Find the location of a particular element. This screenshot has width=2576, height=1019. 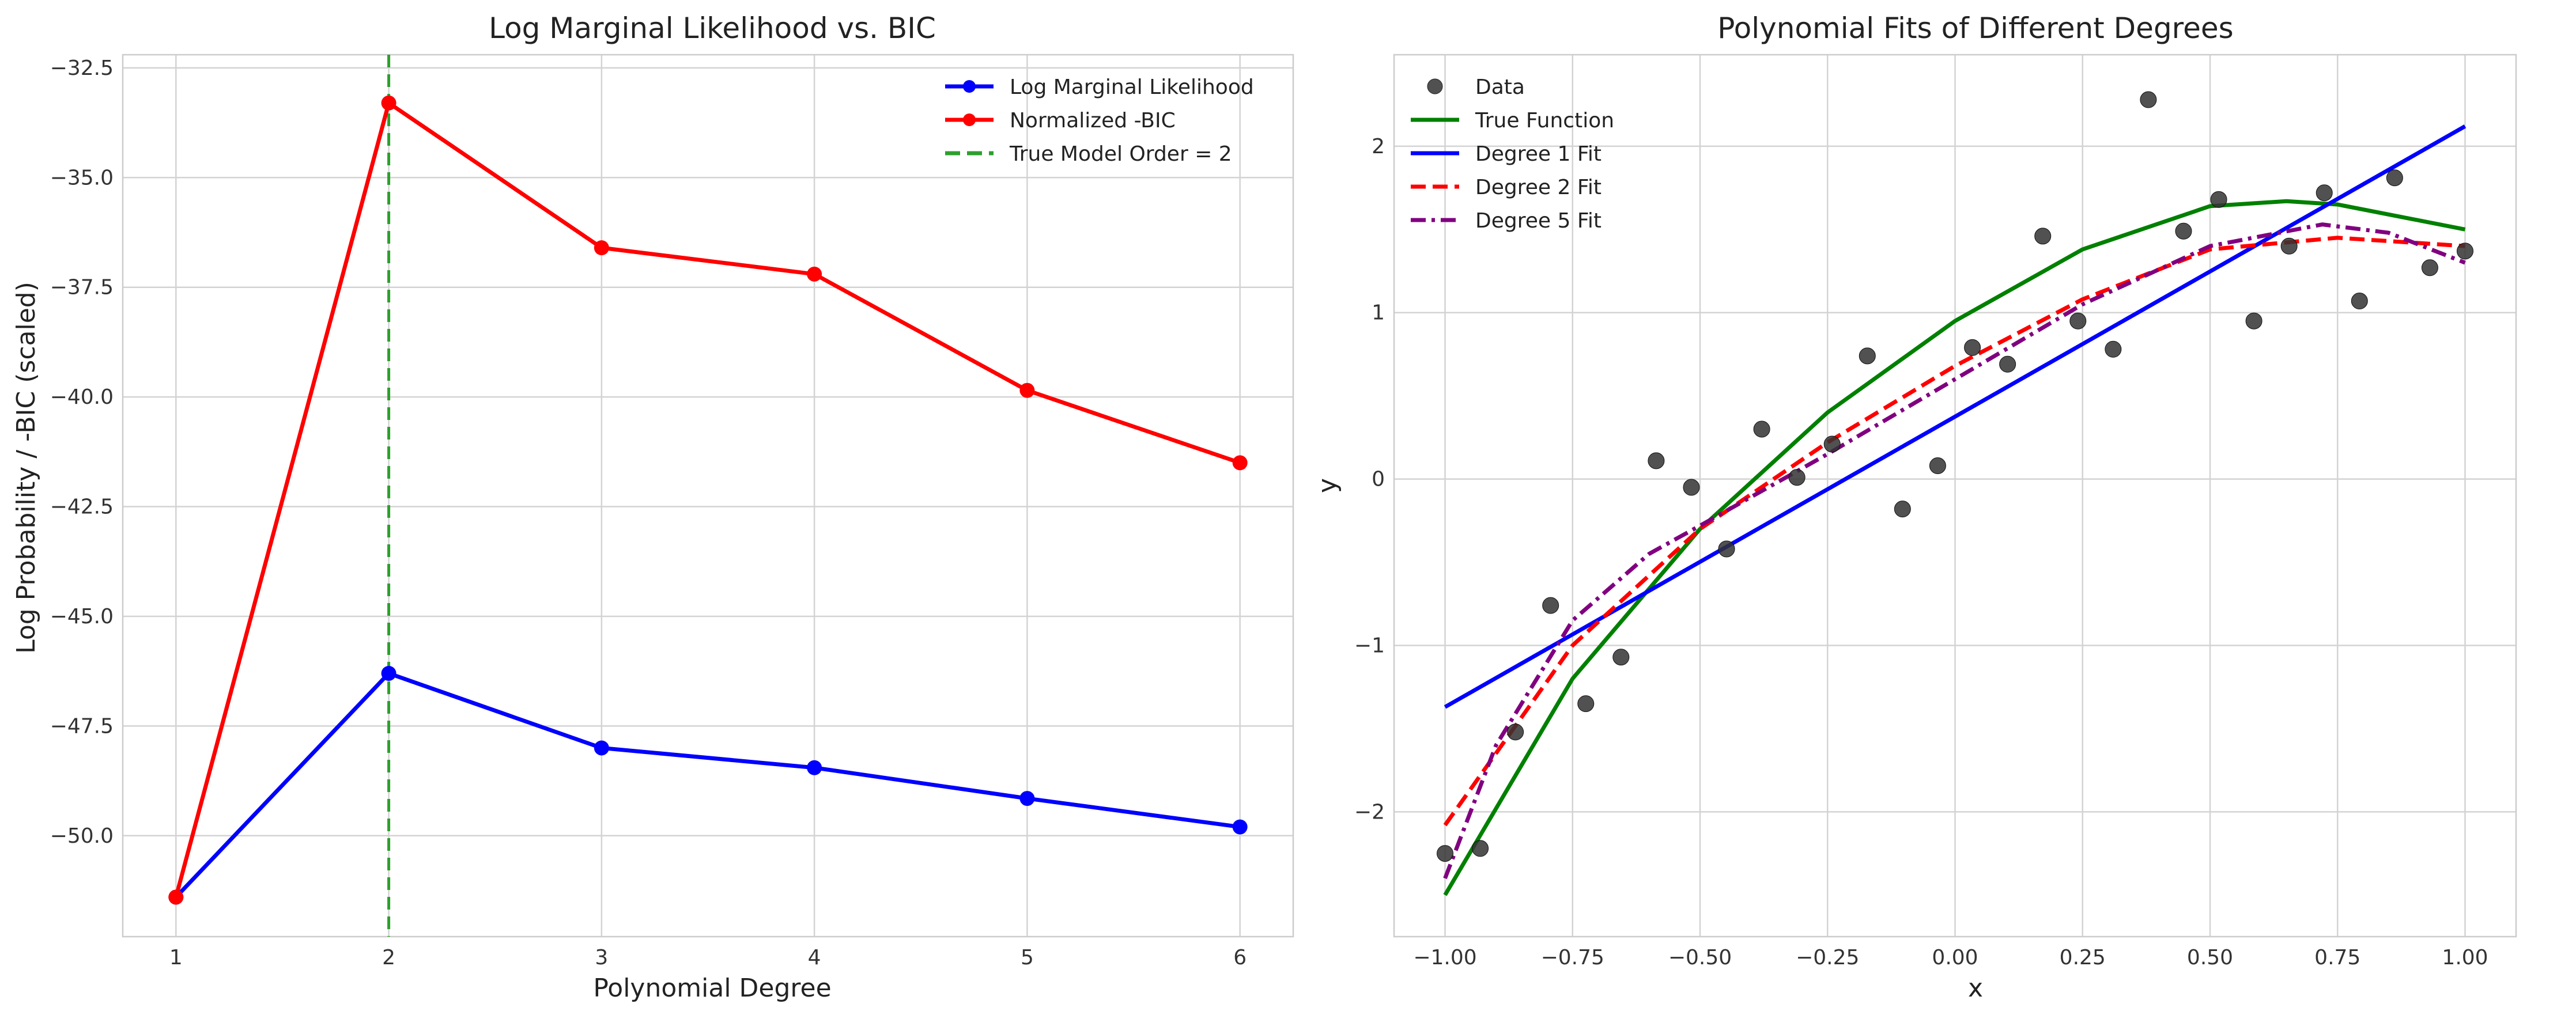

legend-label: Degree 2 Fit is located at coordinates (1538, 187).